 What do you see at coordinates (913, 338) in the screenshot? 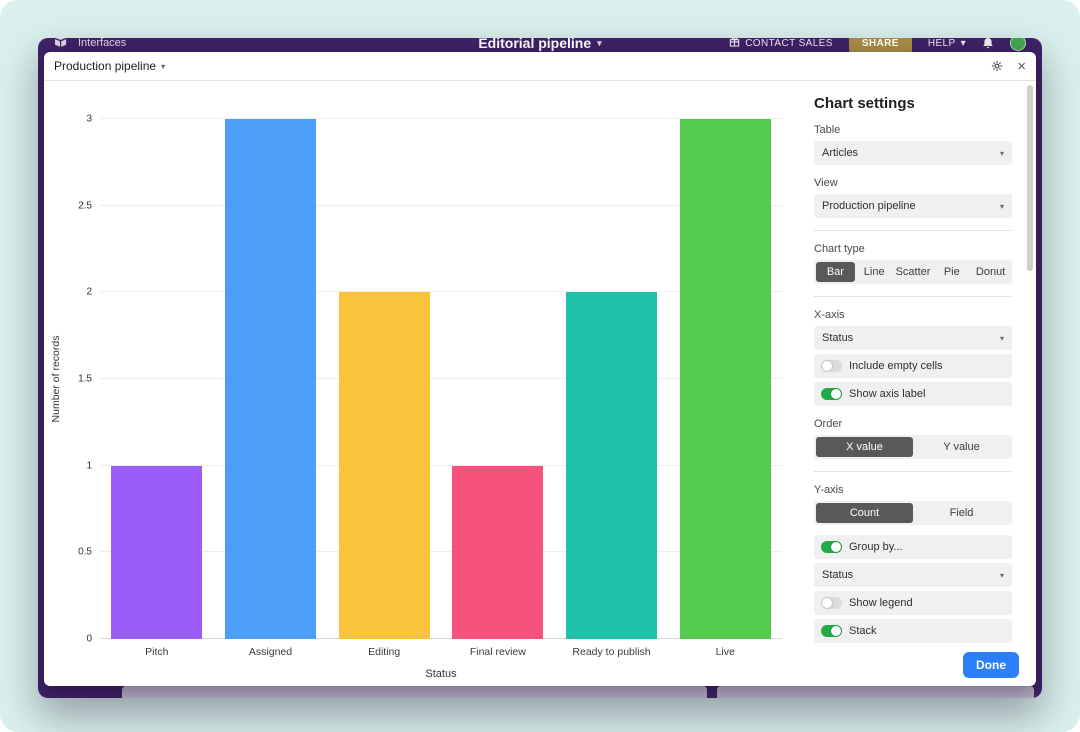
I see `x-axis-field-select: Status ▾` at bounding box center [913, 338].